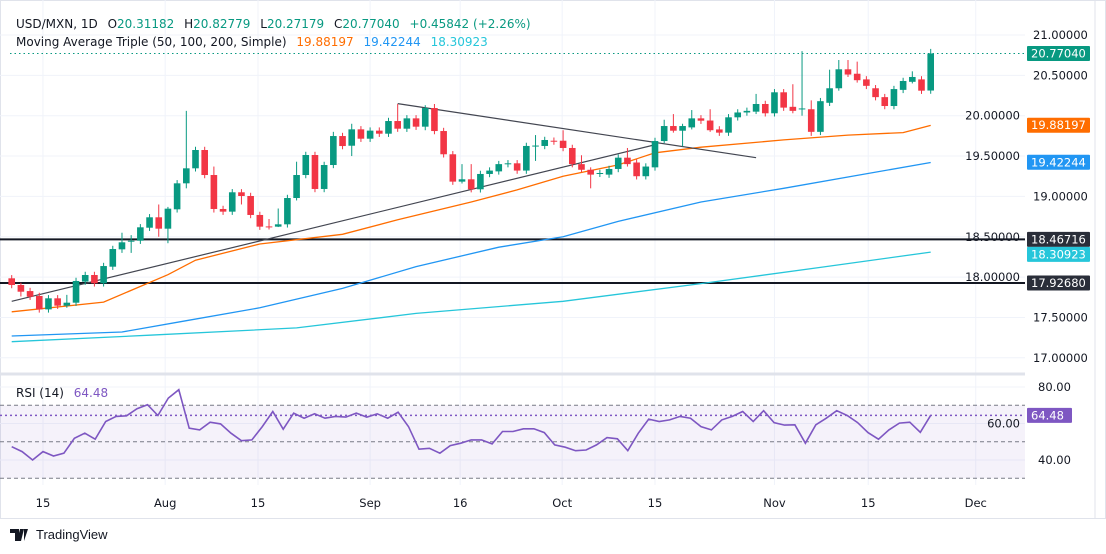 Image resolution: width=1106 pixels, height=554 pixels. I want to click on symbol-label: USD/MXN, 1D, so click(57, 24).